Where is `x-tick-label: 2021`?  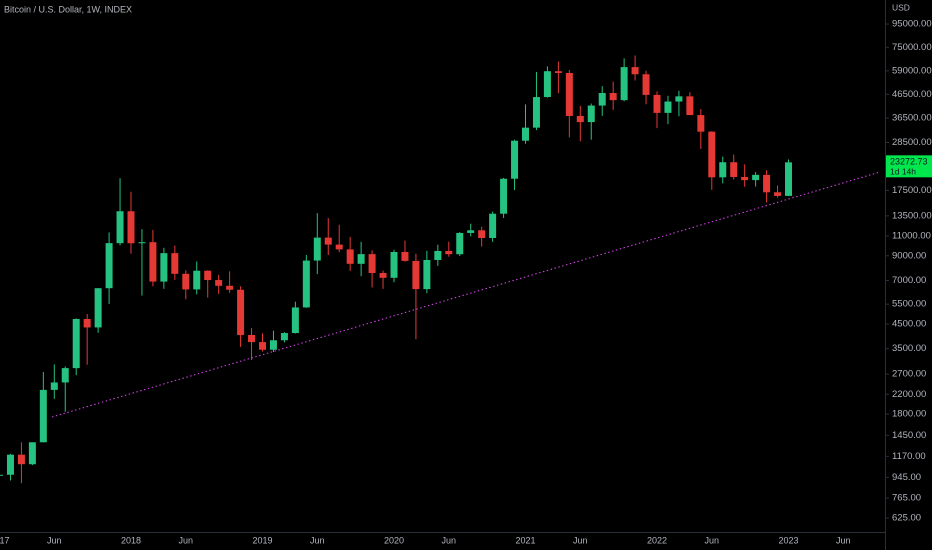
x-tick-label: 2021 is located at coordinates (525, 540).